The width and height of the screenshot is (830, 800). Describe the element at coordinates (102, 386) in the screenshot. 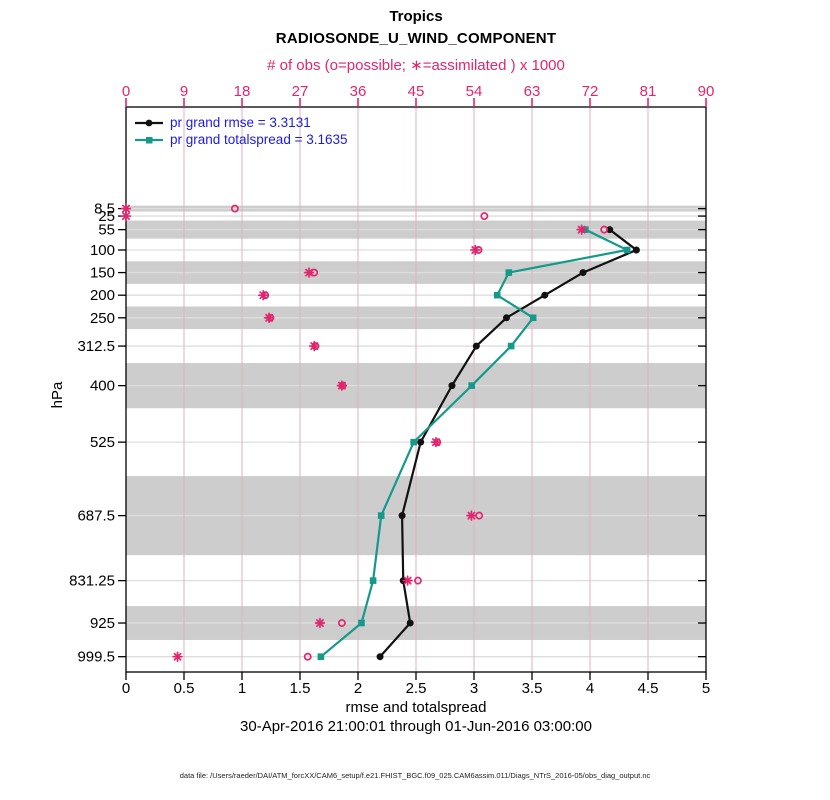

I see `y-axis-tick-label: 400` at that location.